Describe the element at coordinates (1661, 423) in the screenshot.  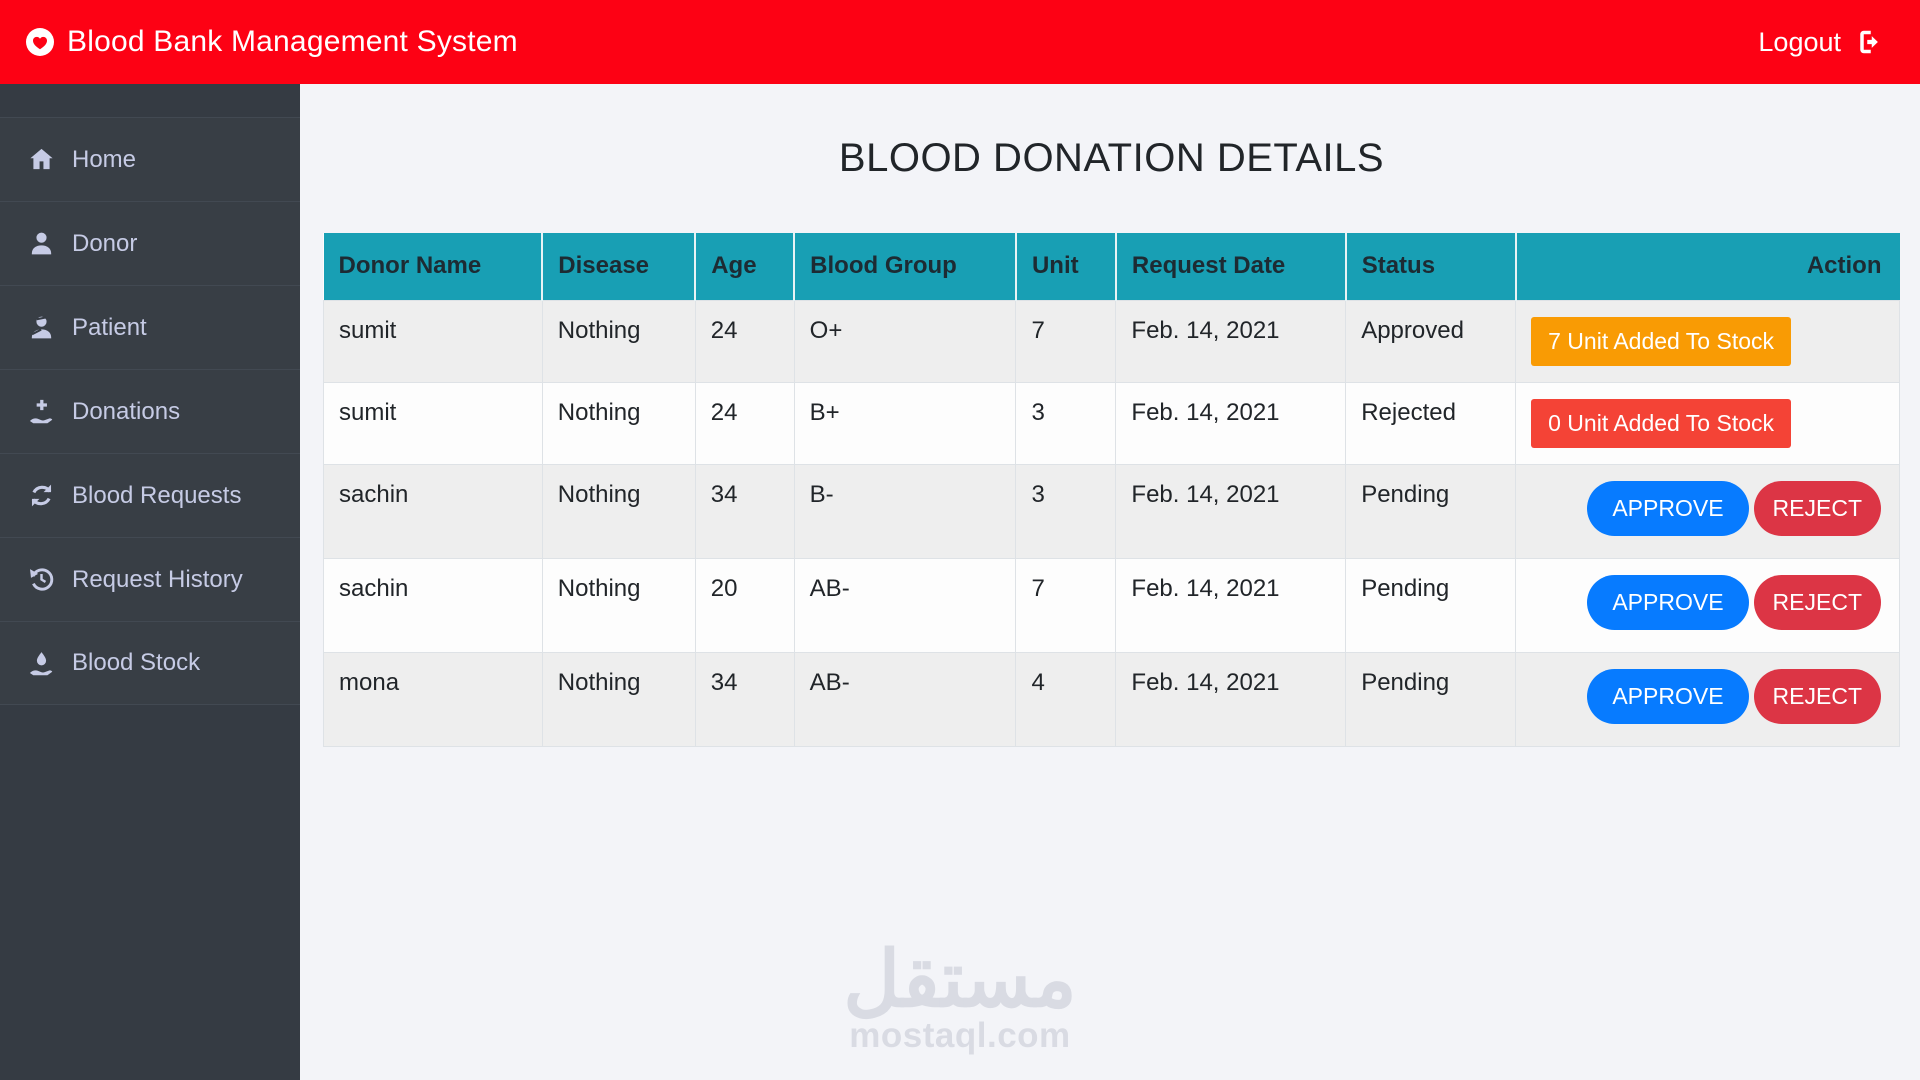
I see `stock-status-badge: 0 Unit Added To Stock` at that location.